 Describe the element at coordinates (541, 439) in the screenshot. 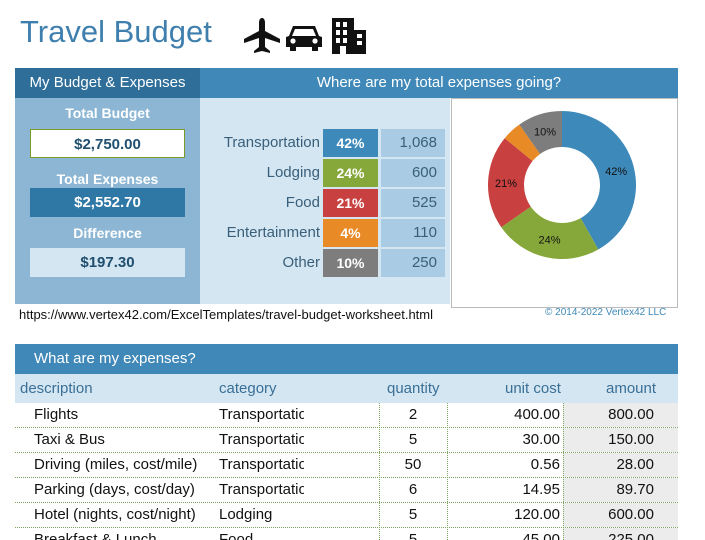

I see `cell-unit-cost: 30.00` at that location.